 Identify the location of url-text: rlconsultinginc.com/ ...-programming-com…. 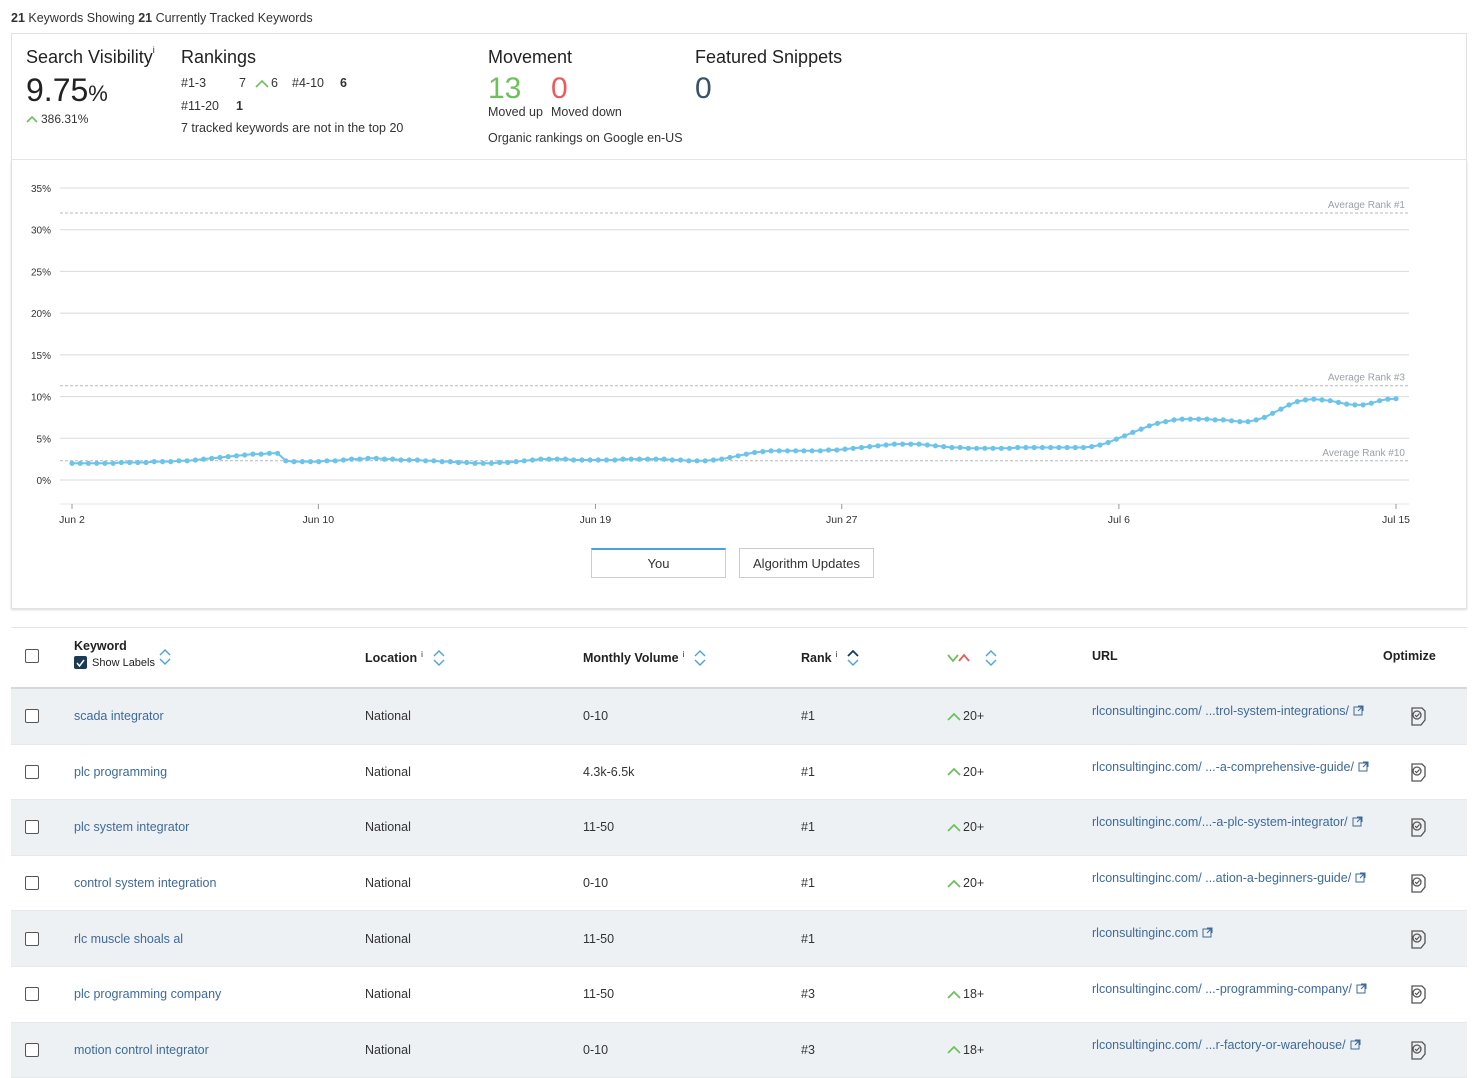
(1222, 988).